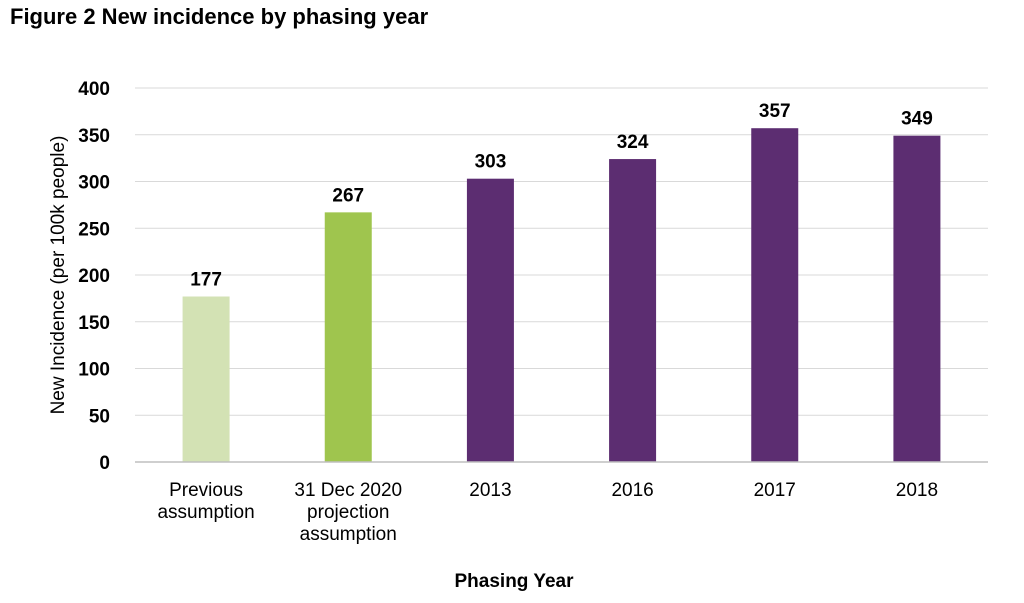  Describe the element at coordinates (775, 111) in the screenshot. I see `data-label: 357` at that location.